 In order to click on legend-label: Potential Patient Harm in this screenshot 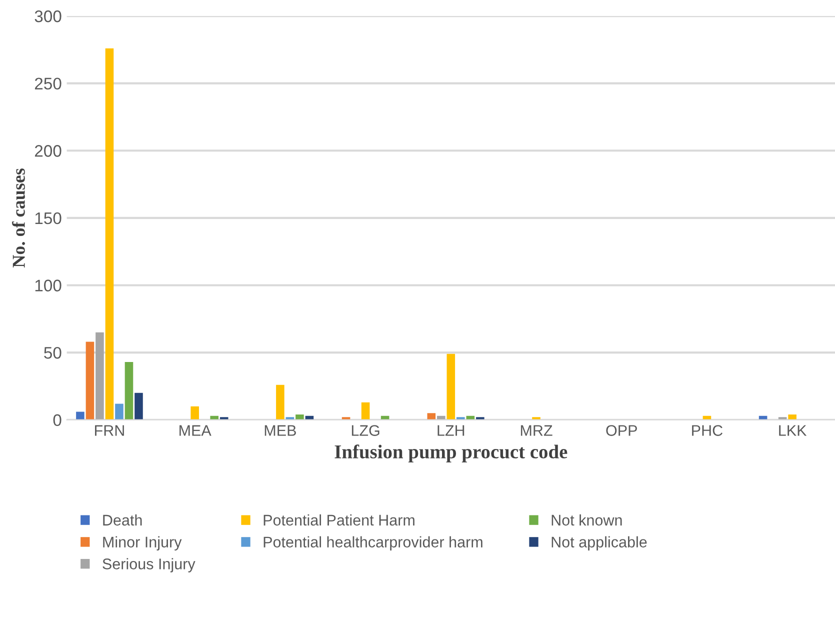, I will do `click(339, 520)`.